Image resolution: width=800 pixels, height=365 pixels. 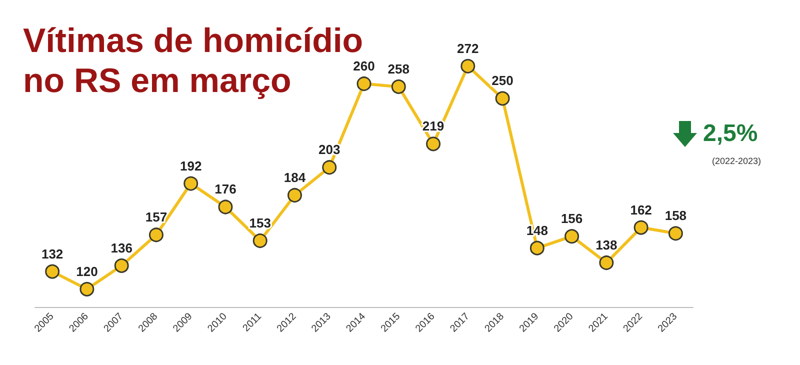 I want to click on text: (2022-2023), so click(x=737, y=161).